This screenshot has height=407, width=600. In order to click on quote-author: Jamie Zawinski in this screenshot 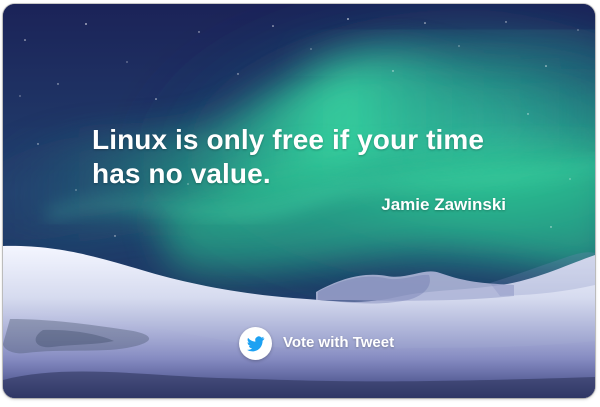, I will do `click(443, 204)`.